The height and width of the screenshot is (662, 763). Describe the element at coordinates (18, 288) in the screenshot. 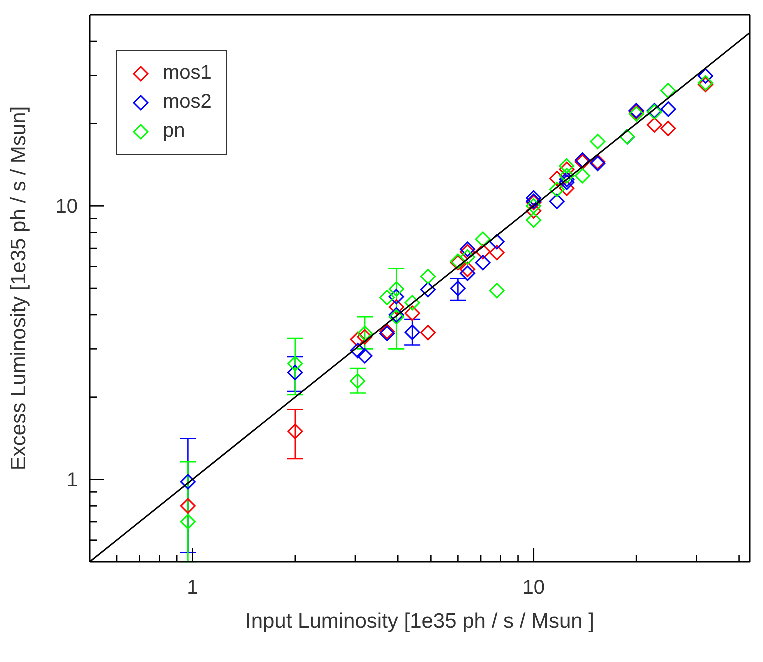

I see `y-axis-title: Excess Luminosity [1e35 ph / s / Msun]` at that location.